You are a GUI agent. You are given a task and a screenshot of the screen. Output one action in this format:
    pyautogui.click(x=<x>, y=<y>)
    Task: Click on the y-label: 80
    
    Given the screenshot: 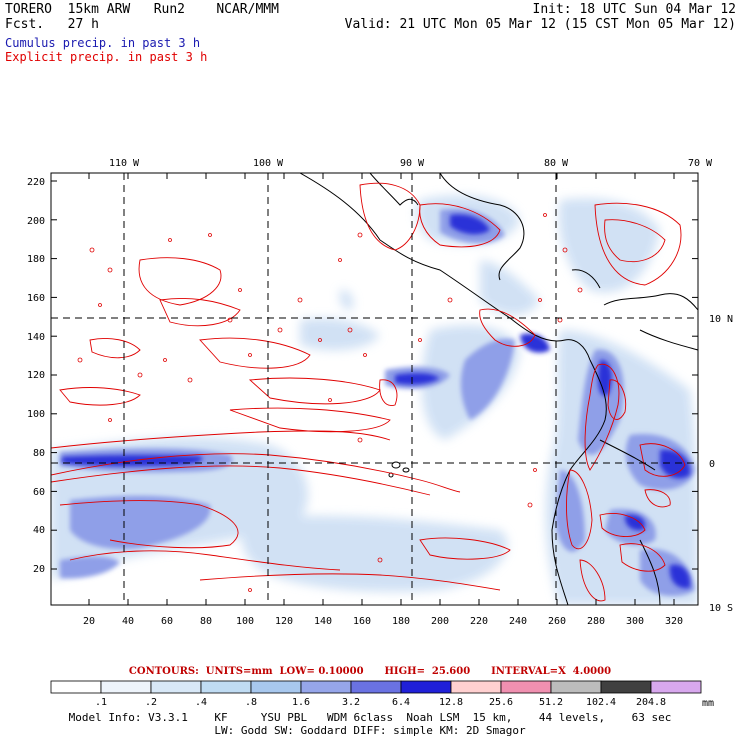 What is the action you would take?
    pyautogui.click(x=39, y=453)
    